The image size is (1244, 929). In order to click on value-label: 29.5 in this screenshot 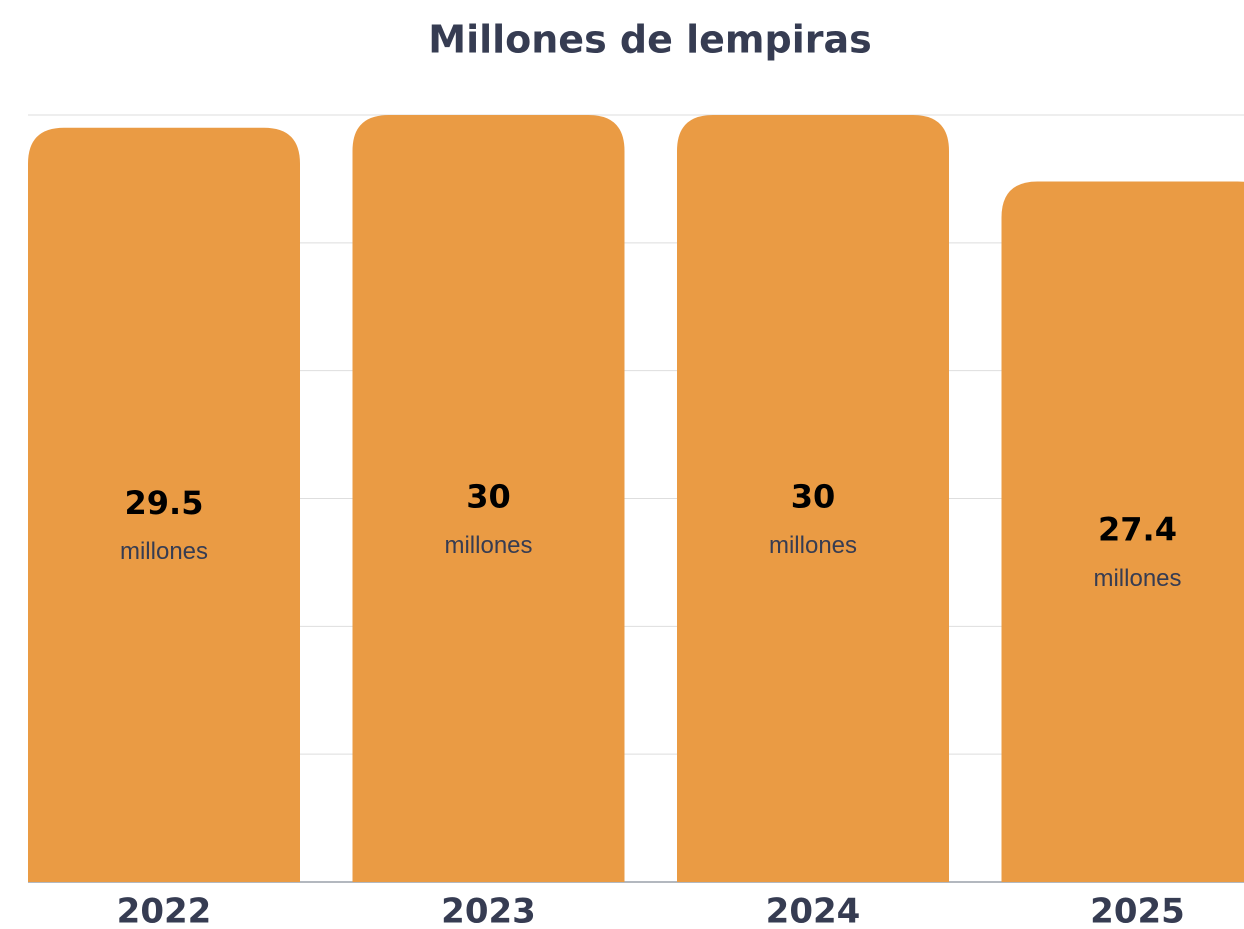, I will do `click(164, 503)`.